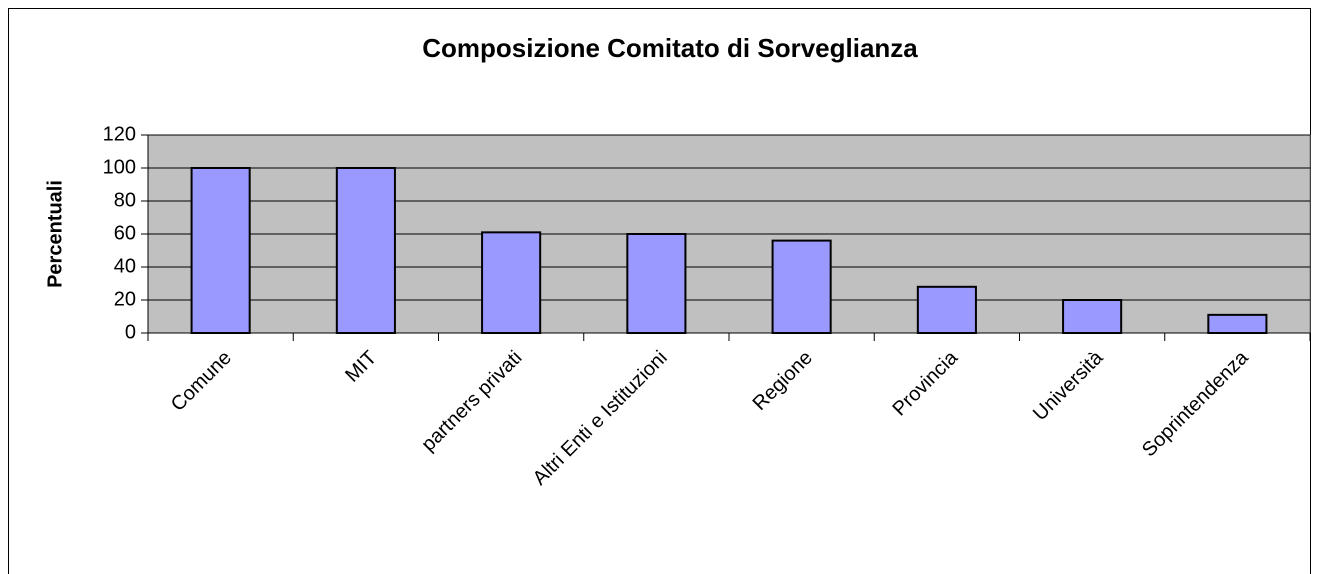 This screenshot has width=1319, height=574. Describe the element at coordinates (125, 233) in the screenshot. I see `y-tick-label: 60` at that location.